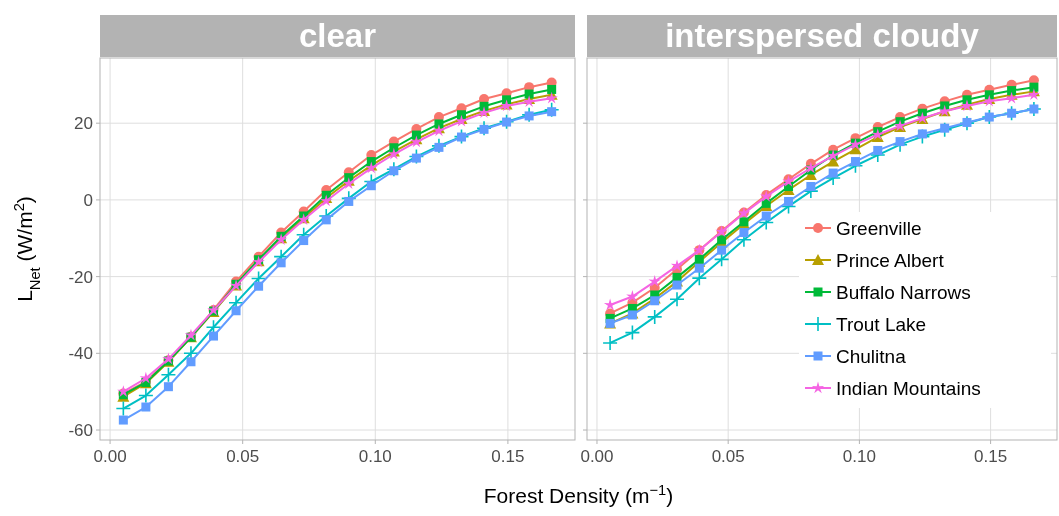  Describe the element at coordinates (881, 324) in the screenshot. I see `legend-label: Trout Lake` at that location.